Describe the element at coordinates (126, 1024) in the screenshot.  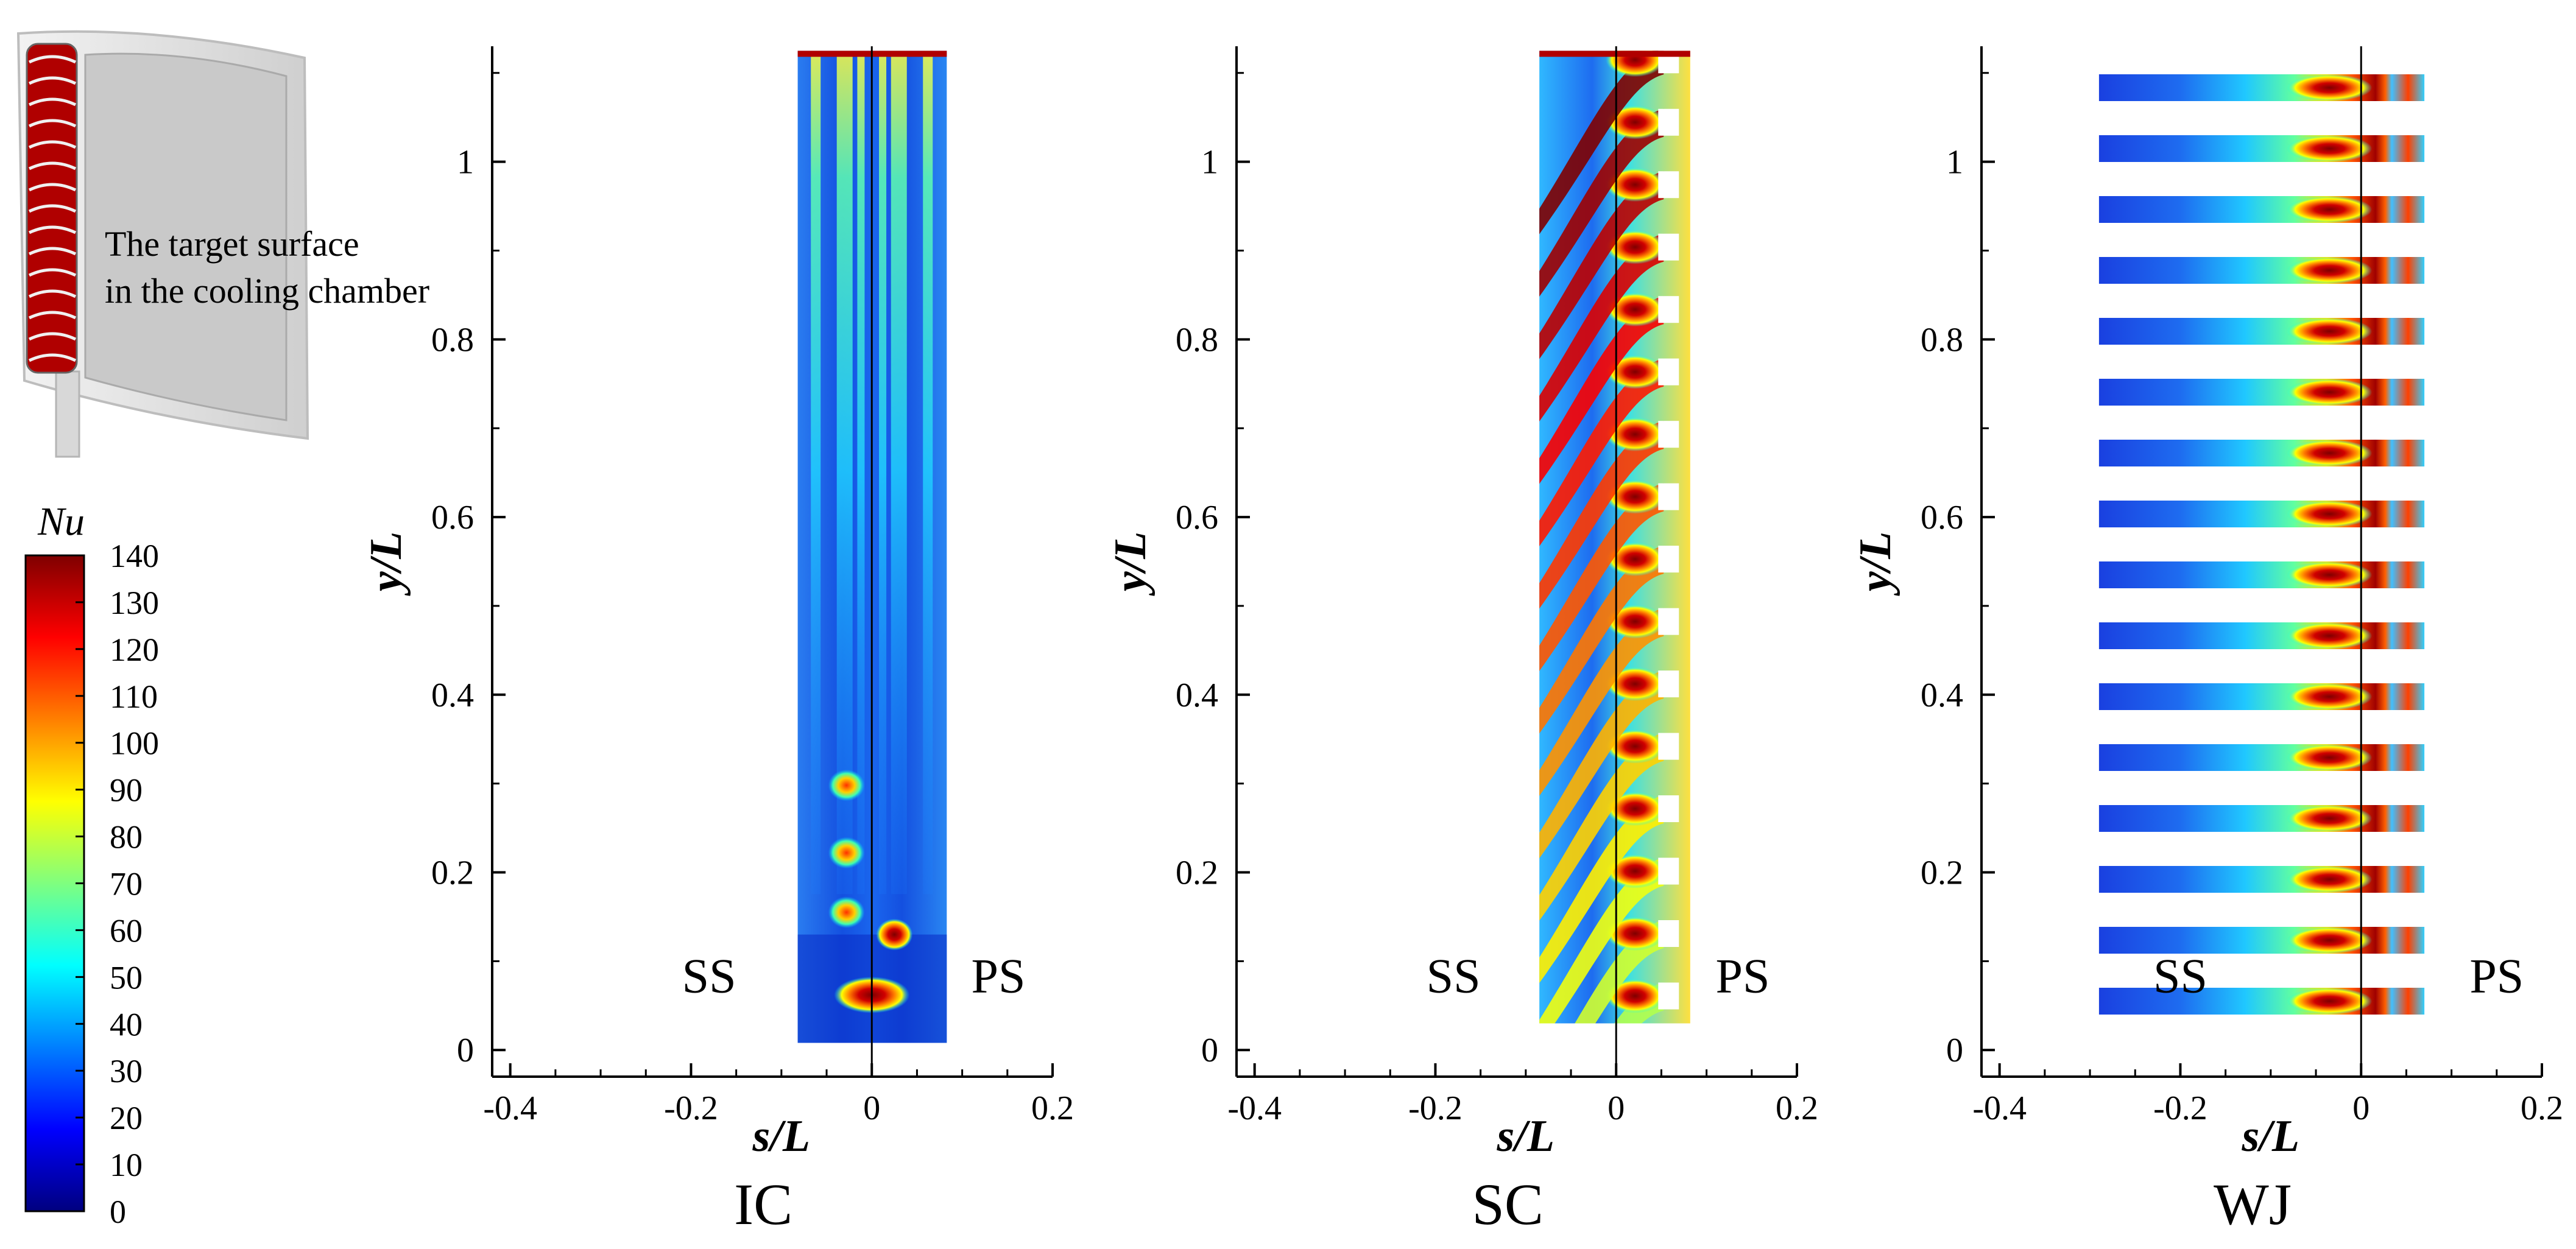
I see `colorbar-tick-label: 40` at that location.